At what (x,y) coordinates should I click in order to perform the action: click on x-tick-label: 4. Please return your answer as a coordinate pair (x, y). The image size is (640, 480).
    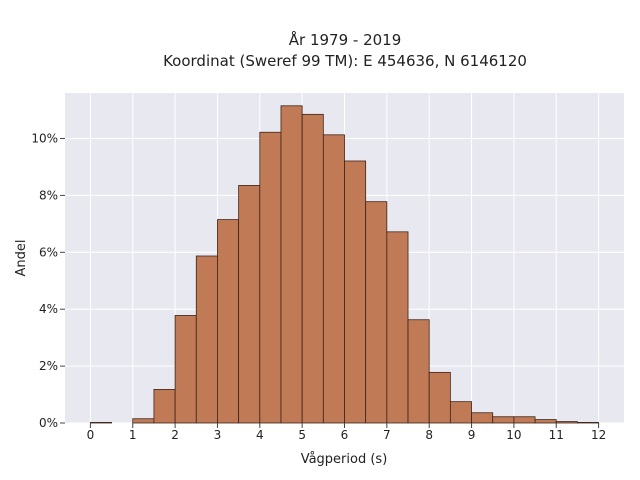
    Looking at the image, I should click on (260, 435).